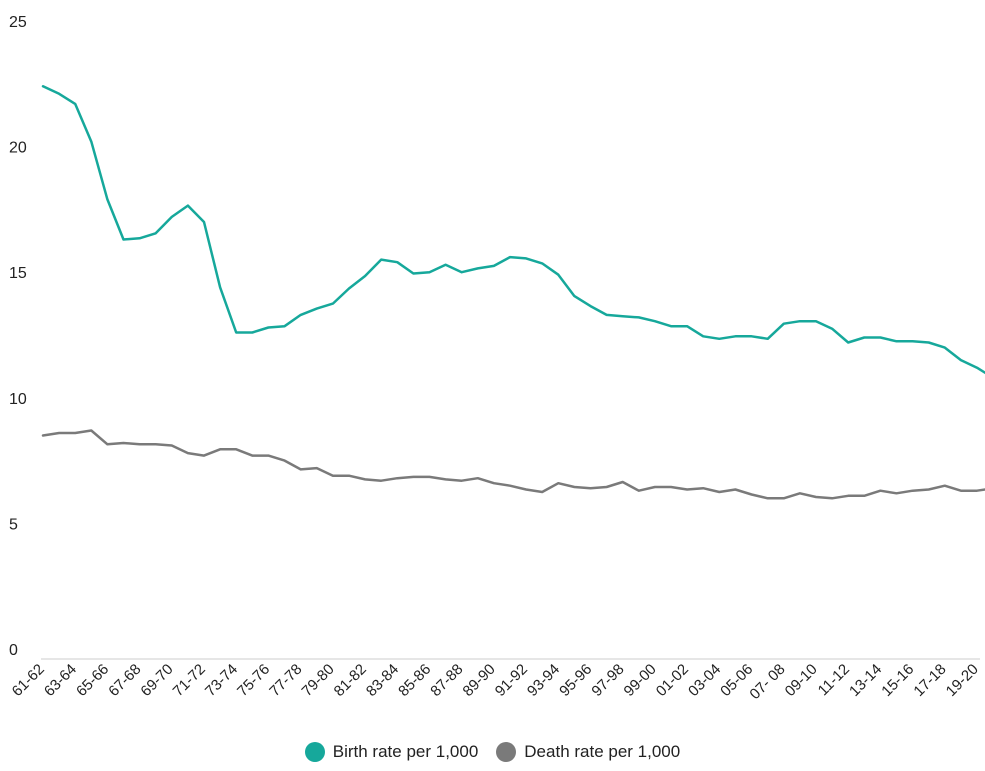 Image resolution: width=985 pixels, height=771 pixels. I want to click on legend-item-birth-rate: Birth rate per 1,000, so click(391, 752).